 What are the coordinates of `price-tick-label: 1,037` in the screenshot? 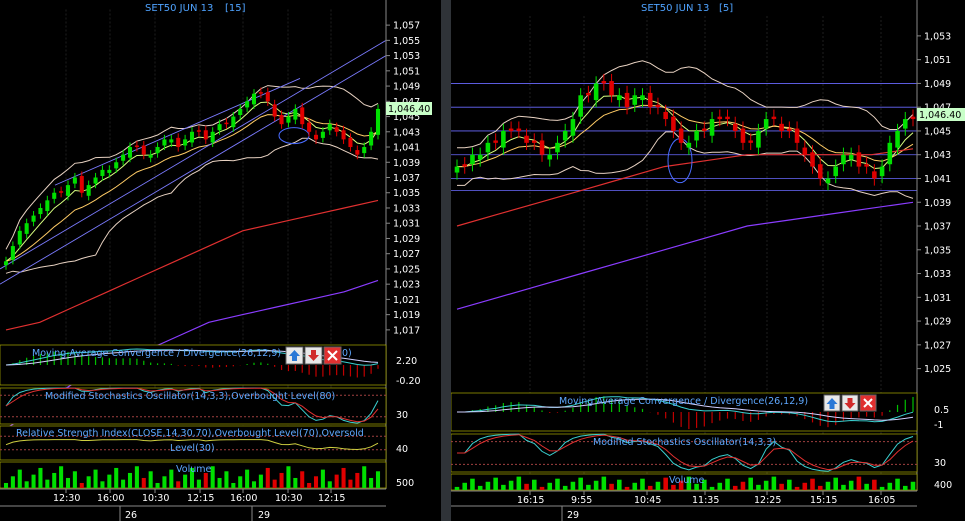 It's located at (406, 178).